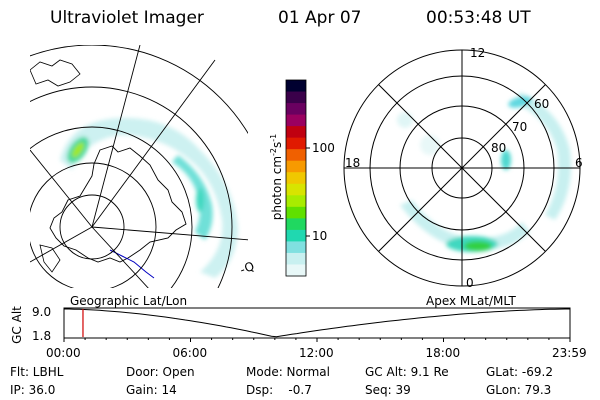  What do you see at coordinates (407, 372) in the screenshot?
I see `gcalt-field: GC Alt: 9.1 Re` at bounding box center [407, 372].